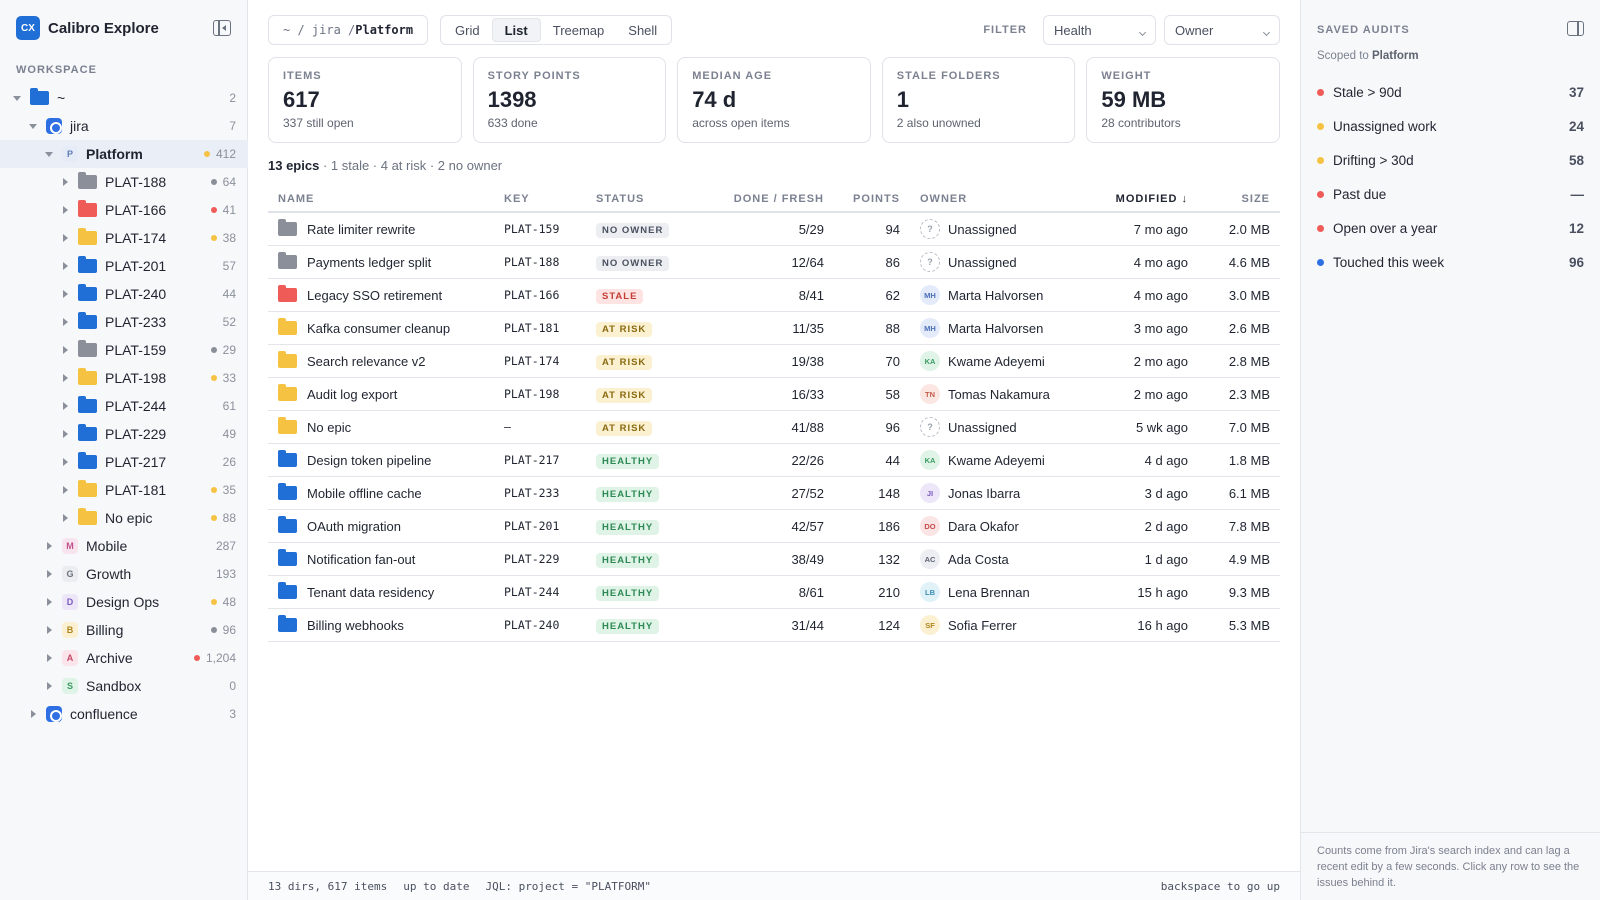 The image size is (1600, 900). I want to click on epic-count: 13 epics, so click(294, 165).